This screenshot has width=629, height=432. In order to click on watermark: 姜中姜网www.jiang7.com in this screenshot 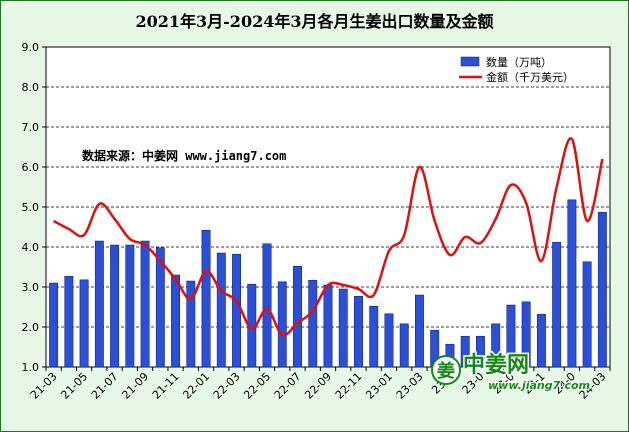, I will do `click(511, 372)`.